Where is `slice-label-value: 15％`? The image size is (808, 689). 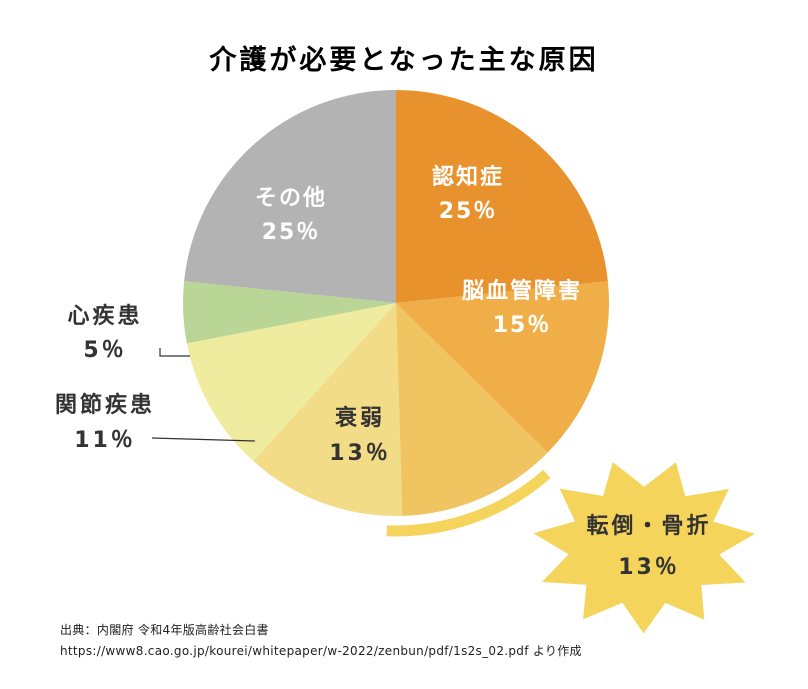
slice-label-value: 15％ is located at coordinates (522, 325).